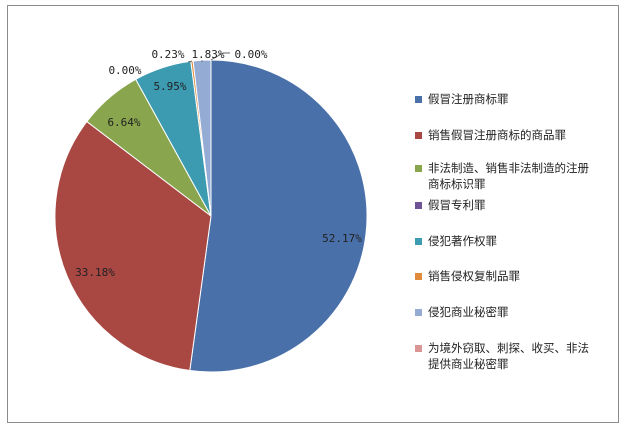 This screenshot has height=433, width=629. What do you see at coordinates (519, 312) in the screenshot?
I see `legend-item: 侵犯商业秘密罪` at bounding box center [519, 312].